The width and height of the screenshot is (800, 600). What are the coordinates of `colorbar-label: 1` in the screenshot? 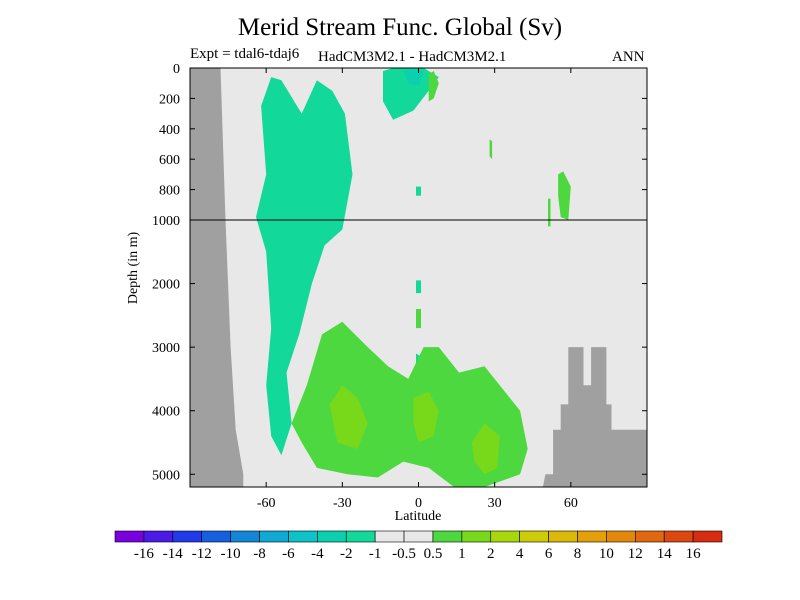 It's located at (462, 554).